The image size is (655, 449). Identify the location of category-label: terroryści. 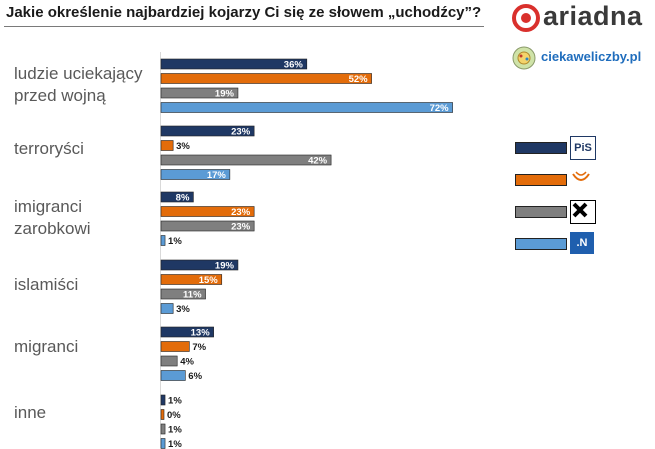
(49, 149).